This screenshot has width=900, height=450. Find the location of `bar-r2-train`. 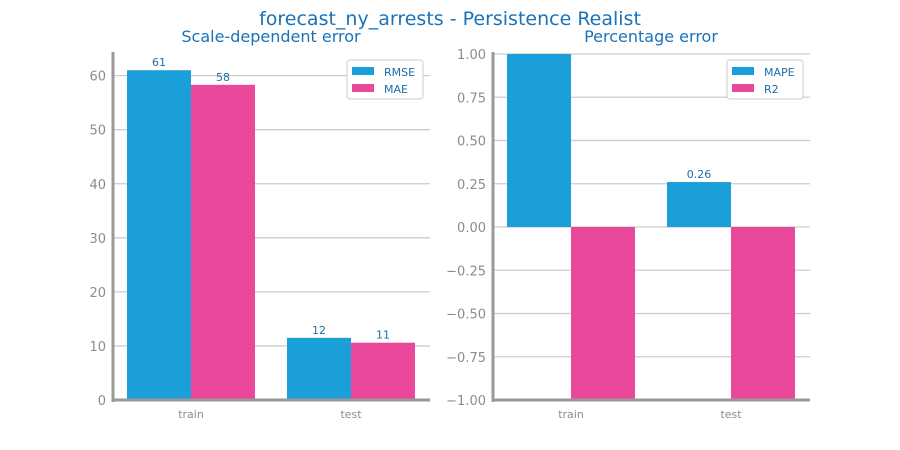

bar-r2-train is located at coordinates (603, 313).